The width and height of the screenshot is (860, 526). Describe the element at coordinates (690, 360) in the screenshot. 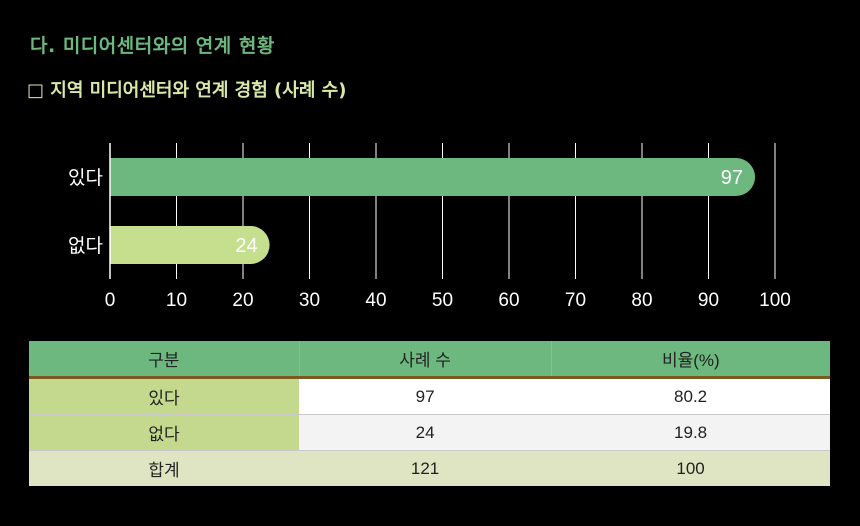

I see `header-ratio: 비율(%)` at that location.